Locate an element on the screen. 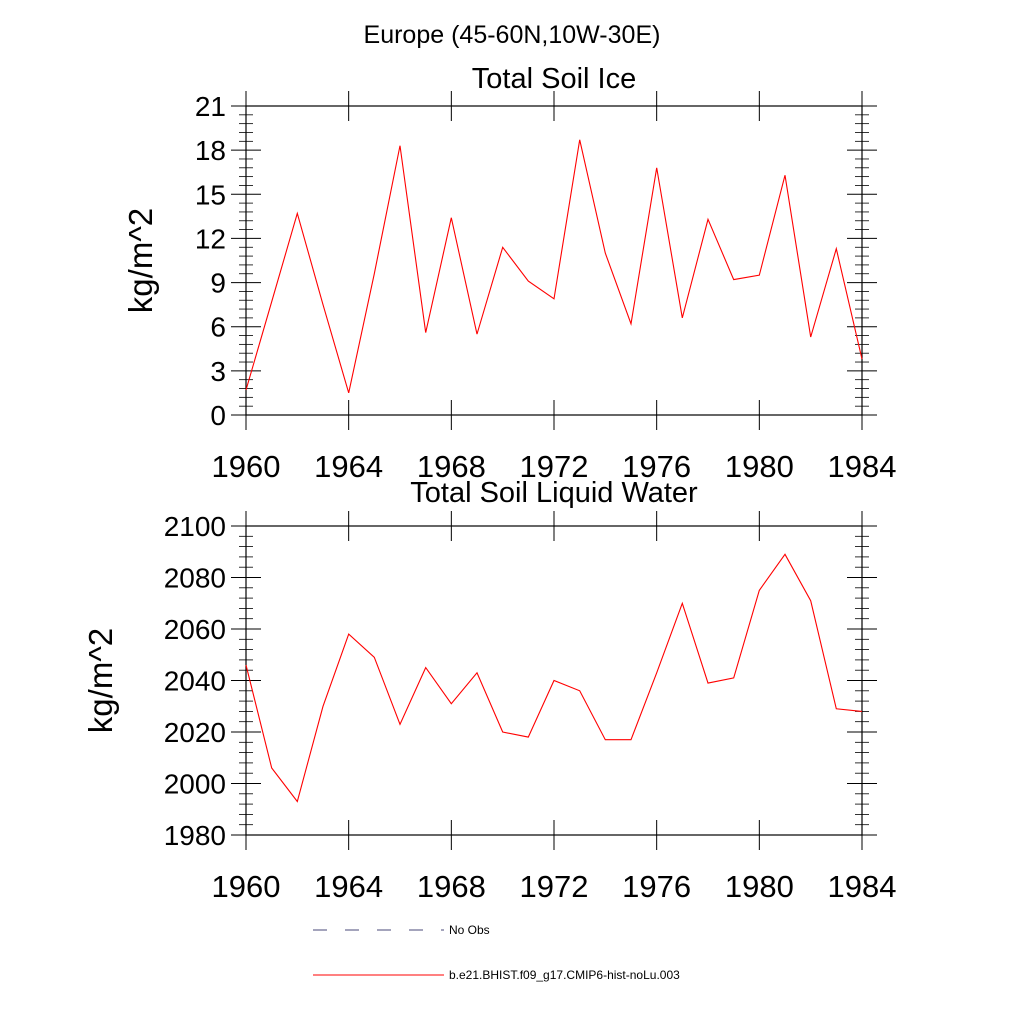 The width and height of the screenshot is (1024, 1024). series-line is located at coordinates (554, 678).